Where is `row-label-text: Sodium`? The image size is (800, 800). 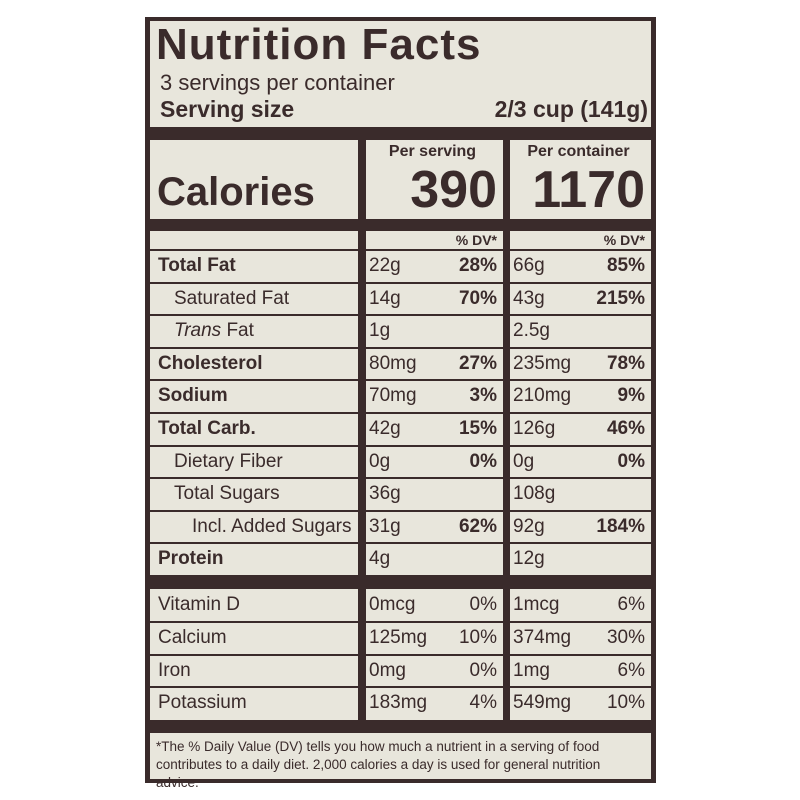
row-label-text: Sodium is located at coordinates (193, 396).